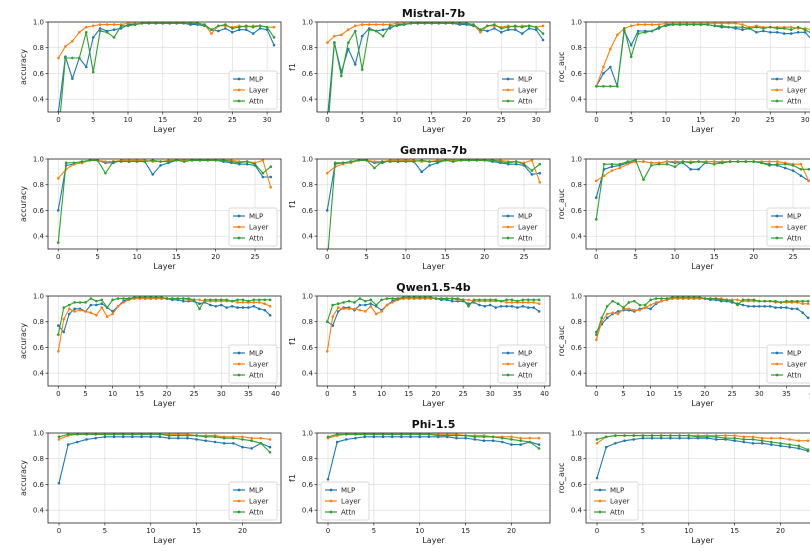  I want to click on series-line-layer, so click(164, 325).